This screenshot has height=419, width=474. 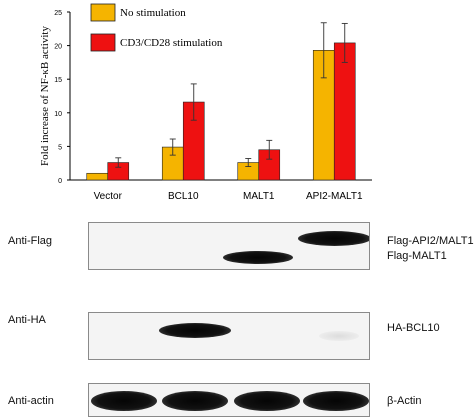 I want to click on y-tick-label: 5, so click(x=60, y=147).